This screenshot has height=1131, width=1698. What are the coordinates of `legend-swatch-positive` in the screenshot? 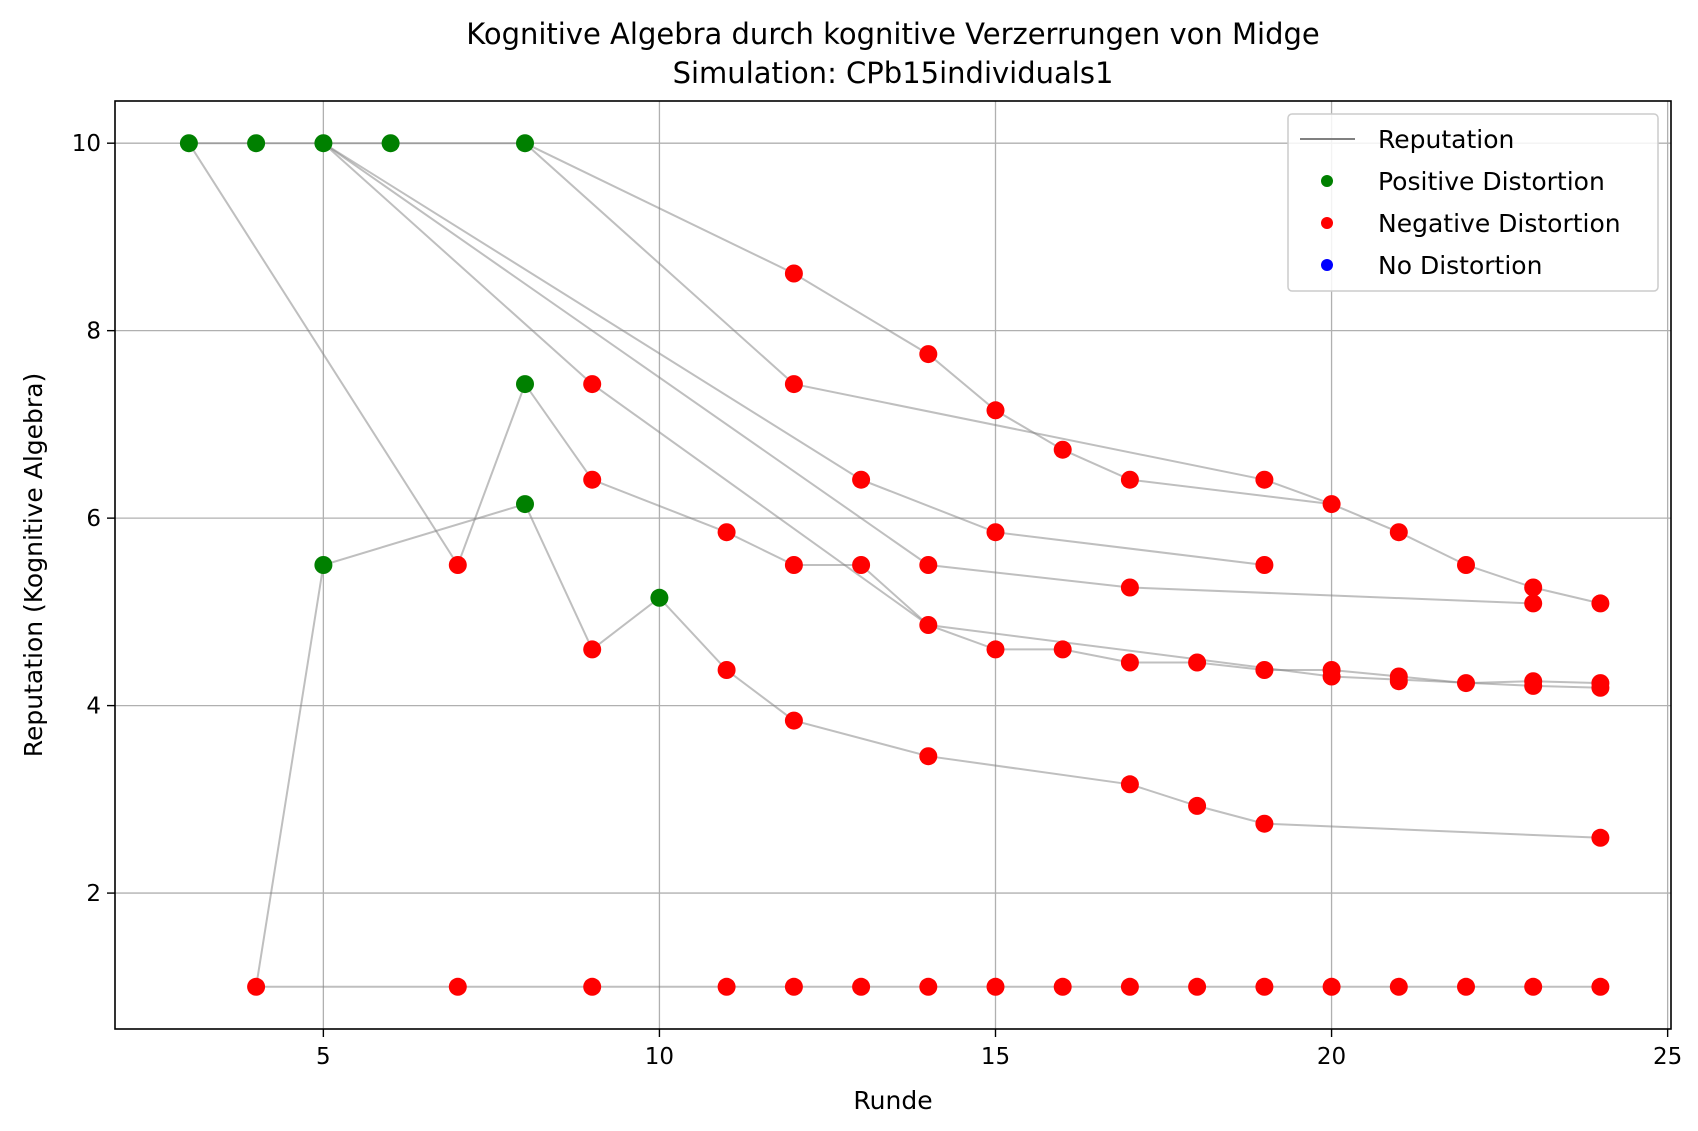 It's located at (1327, 181).